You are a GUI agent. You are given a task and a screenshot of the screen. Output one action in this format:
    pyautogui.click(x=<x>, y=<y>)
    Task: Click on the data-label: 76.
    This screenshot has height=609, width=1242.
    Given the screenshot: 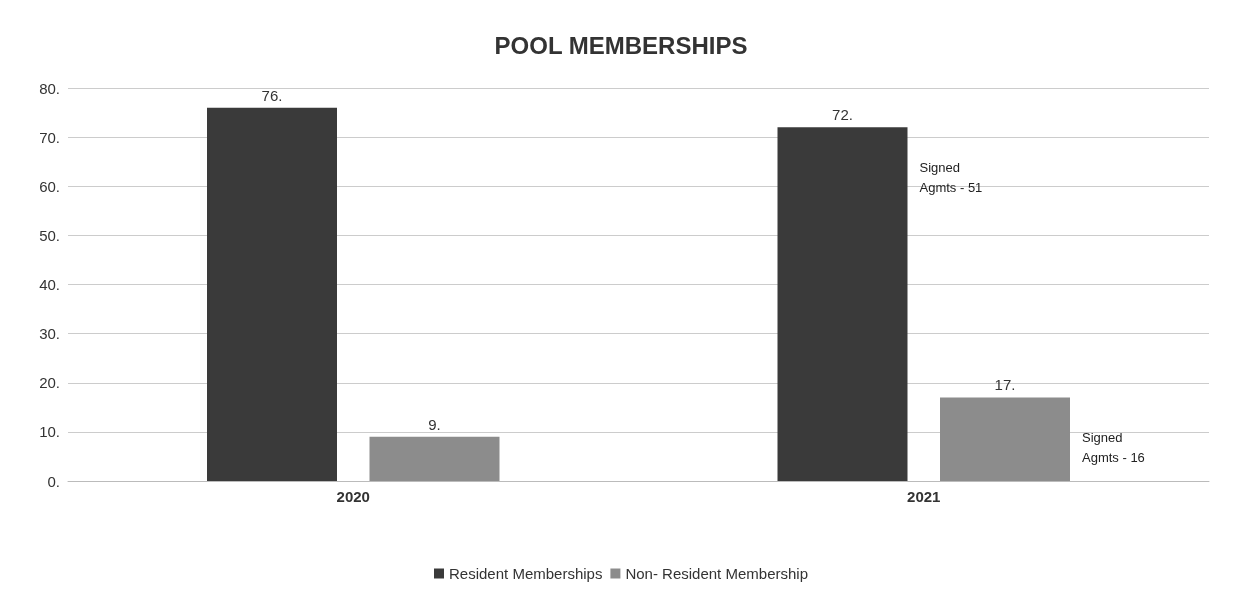 What is the action you would take?
    pyautogui.click(x=272, y=95)
    